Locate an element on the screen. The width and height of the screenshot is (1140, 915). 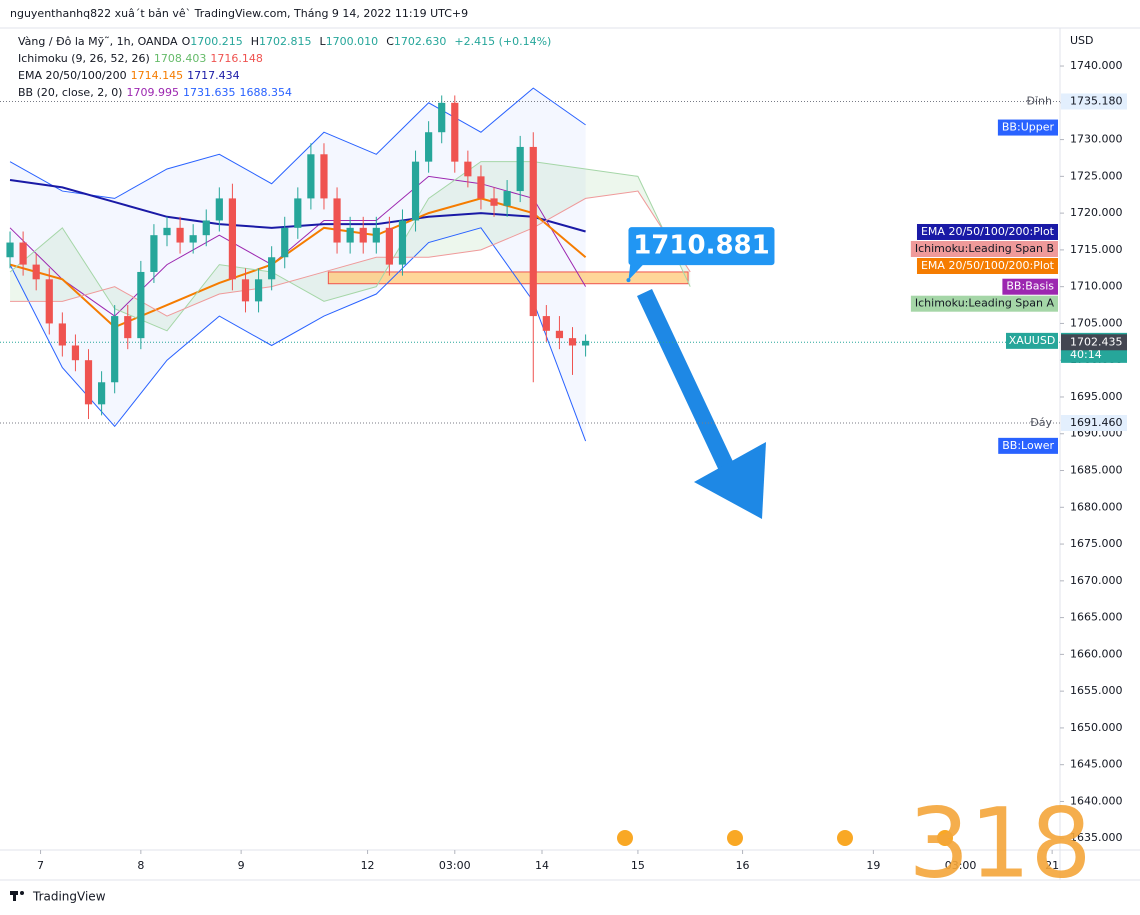
y-tick-label: 1720.000 is located at coordinates (1096, 212).